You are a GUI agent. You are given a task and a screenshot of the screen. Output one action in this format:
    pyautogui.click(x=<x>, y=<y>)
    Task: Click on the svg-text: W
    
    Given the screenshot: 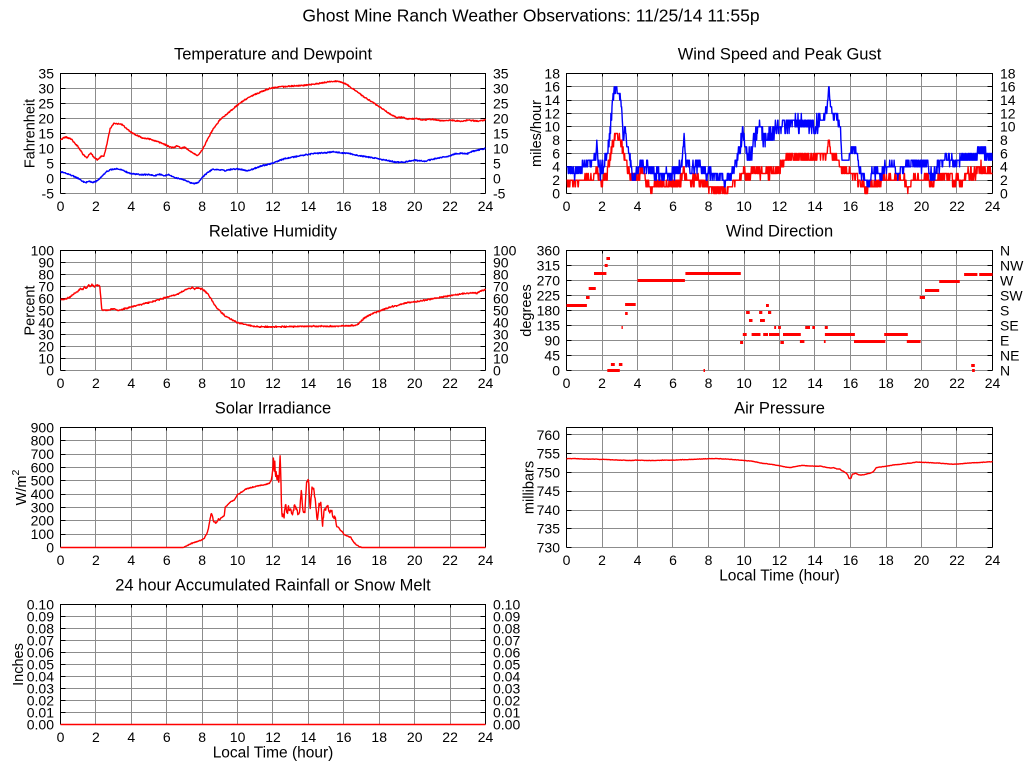 What is the action you would take?
    pyautogui.click(x=1007, y=280)
    